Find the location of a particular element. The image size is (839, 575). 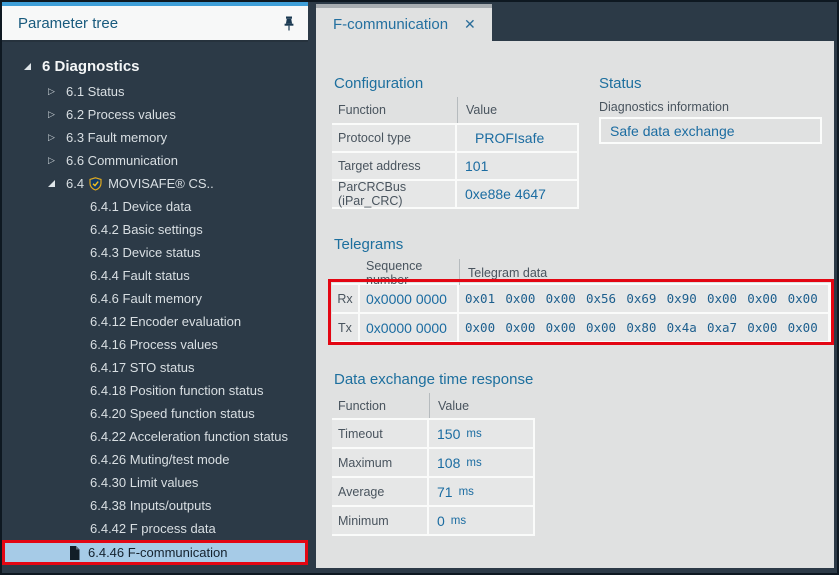

minimum-number: 0 is located at coordinates (441, 520).